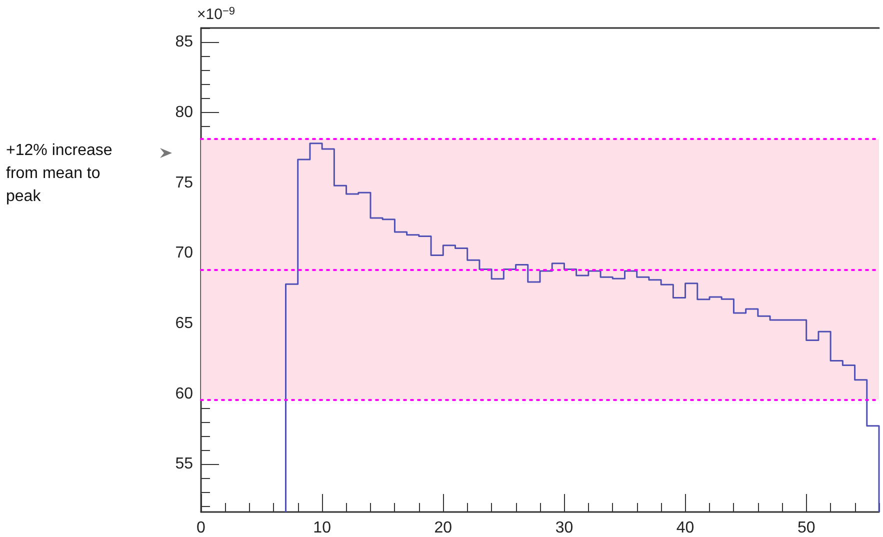 This screenshot has width=883, height=537. Describe the element at coordinates (806, 528) in the screenshot. I see `x-tick-label: 50` at that location.